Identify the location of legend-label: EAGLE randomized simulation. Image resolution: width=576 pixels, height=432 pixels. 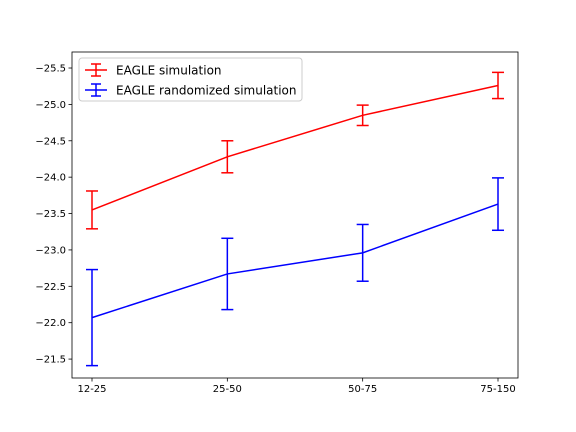
(206, 91).